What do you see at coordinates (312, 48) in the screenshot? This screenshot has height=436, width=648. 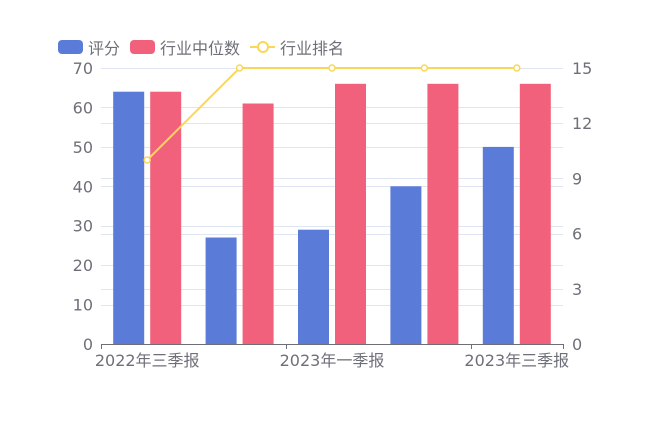 I see `legend-label: 行业排名` at bounding box center [312, 48].